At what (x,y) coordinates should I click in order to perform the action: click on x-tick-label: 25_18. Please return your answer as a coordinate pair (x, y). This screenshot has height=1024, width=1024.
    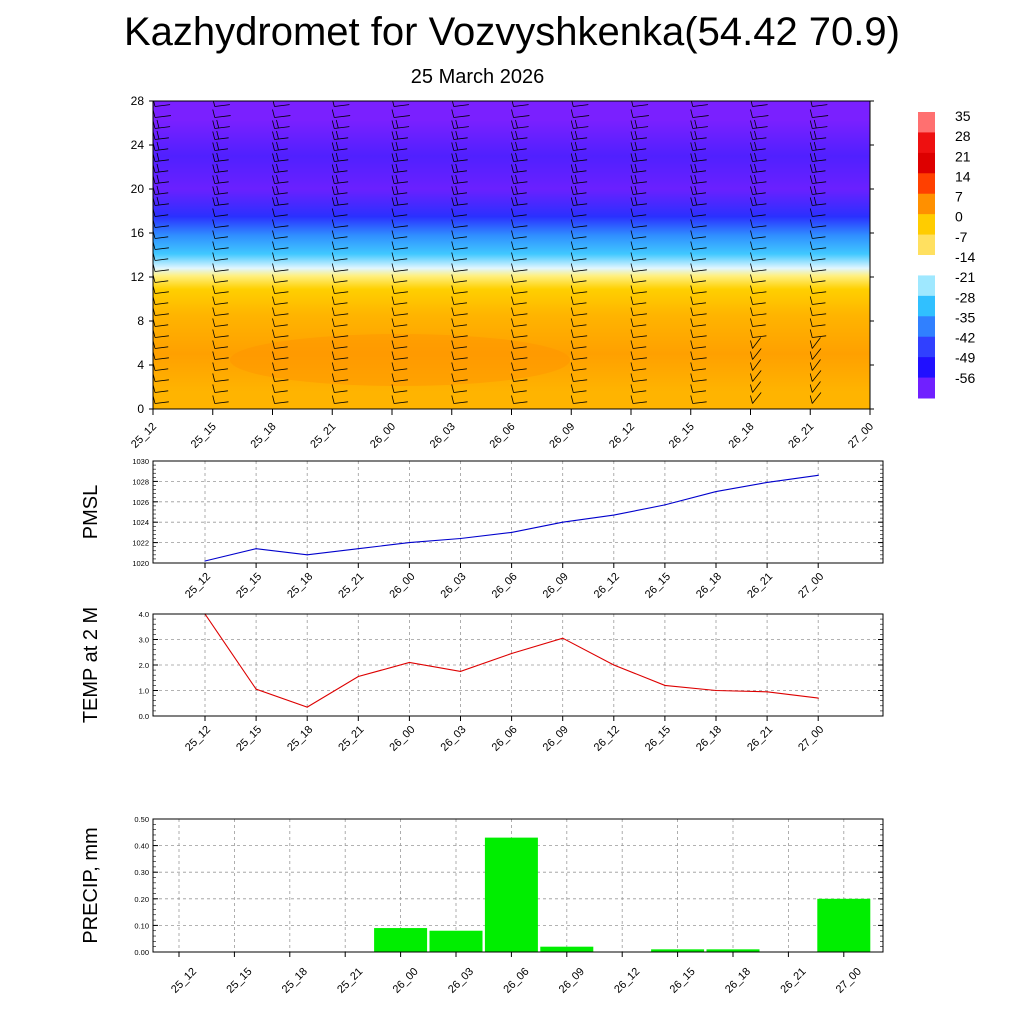
    Looking at the image, I should click on (300, 586).